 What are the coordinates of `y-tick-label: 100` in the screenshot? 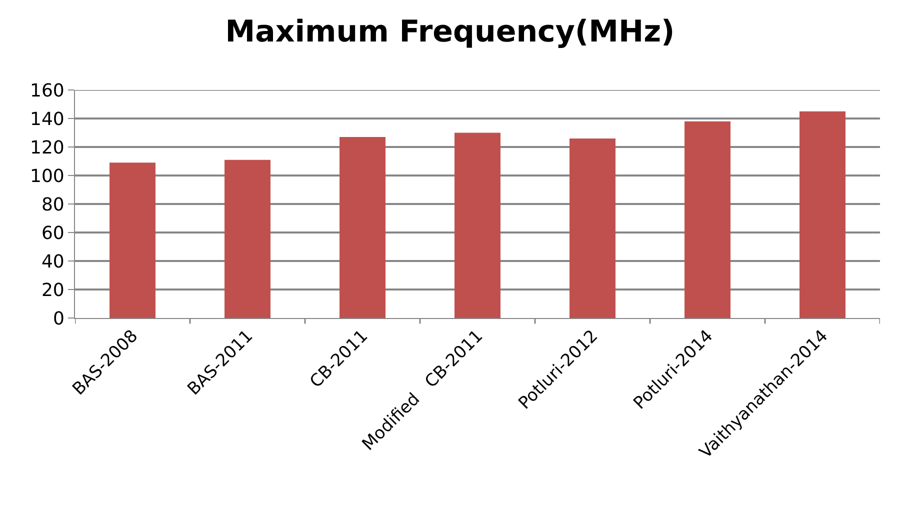 It's located at (47, 176).